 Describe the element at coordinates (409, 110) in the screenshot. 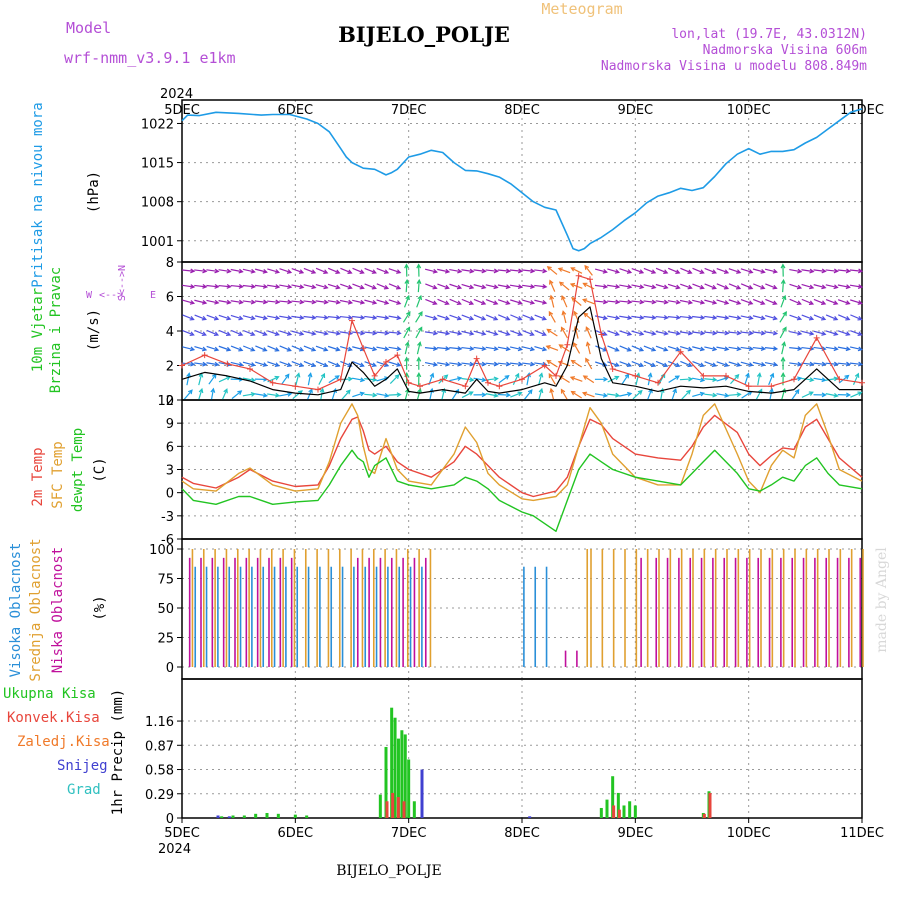

I see `top-date-label: 7DEC` at that location.